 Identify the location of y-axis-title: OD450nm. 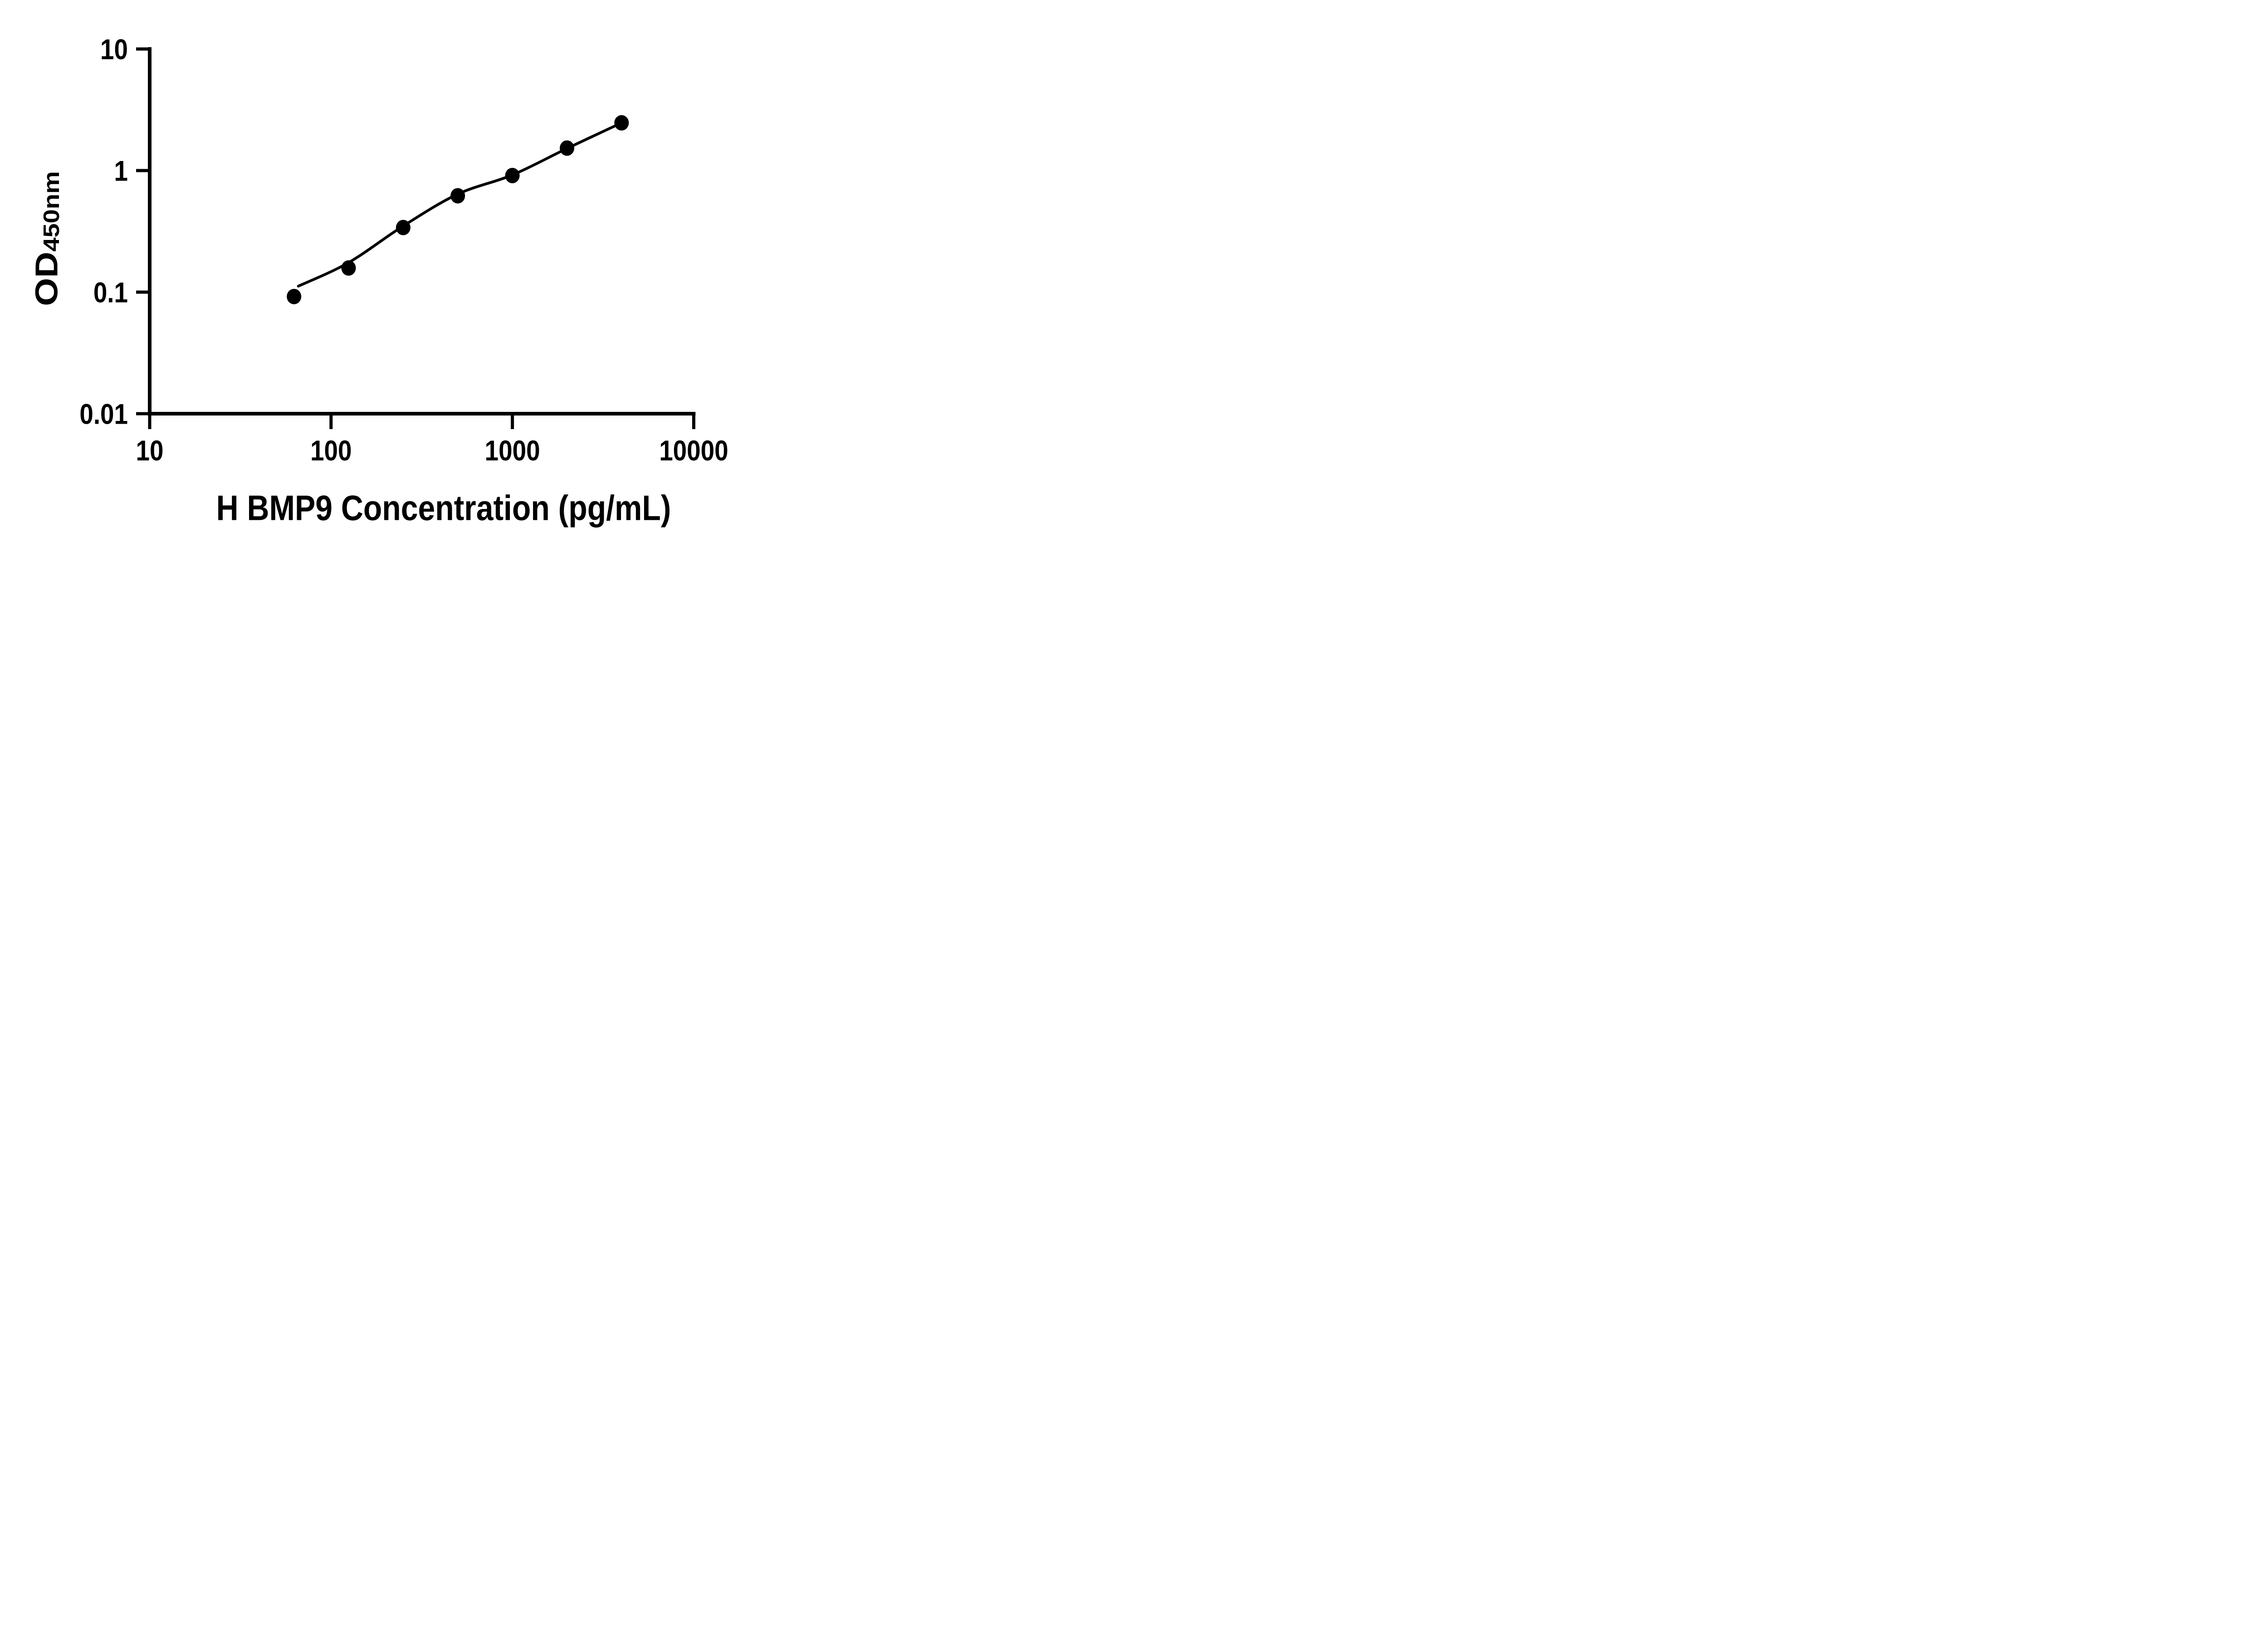
(47, 239).